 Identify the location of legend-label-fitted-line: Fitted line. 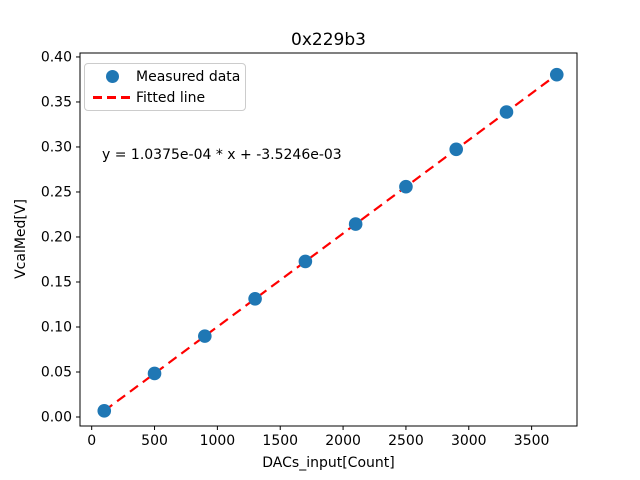
(171, 97).